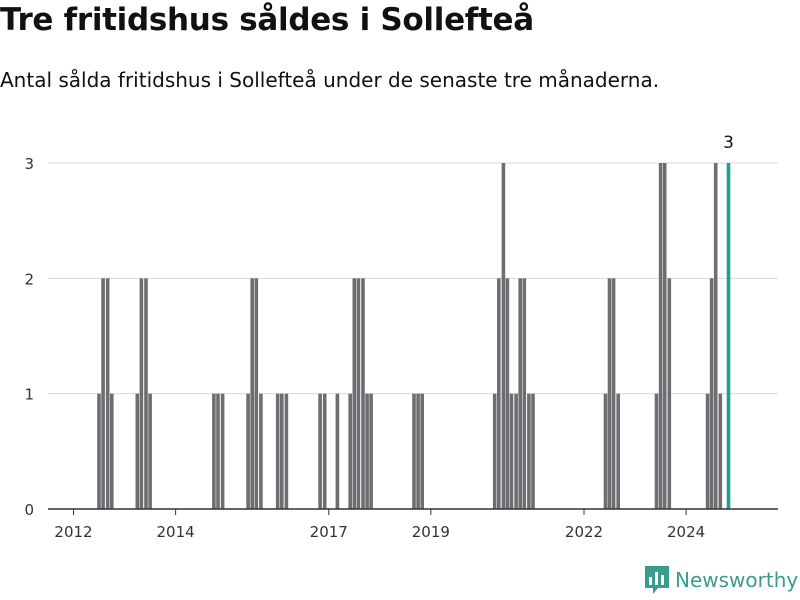  Describe the element at coordinates (29, 395) in the screenshot. I see `y-tick-label: 1` at that location.